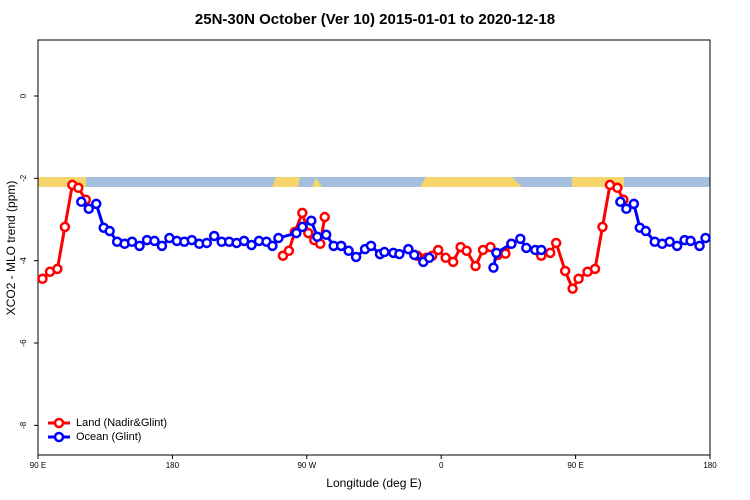 The width and height of the screenshot is (750, 500). What do you see at coordinates (121, 423) in the screenshot?
I see `legend-label: Land (Nadir&Glint)` at bounding box center [121, 423].